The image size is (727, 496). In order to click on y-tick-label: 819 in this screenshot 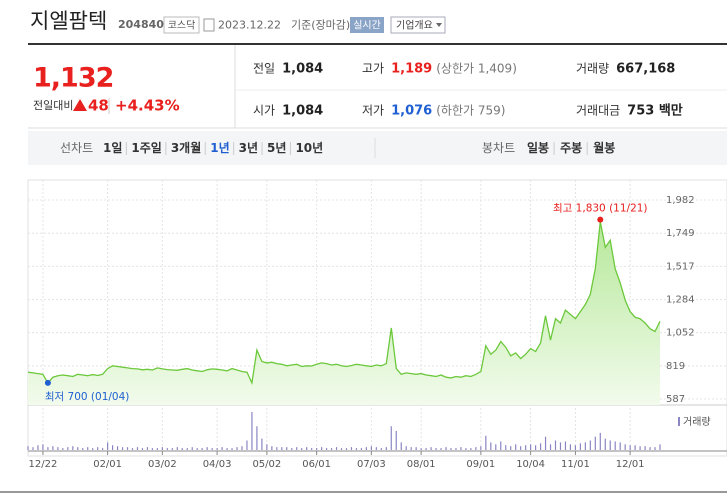, I will do `click(675, 366)`.